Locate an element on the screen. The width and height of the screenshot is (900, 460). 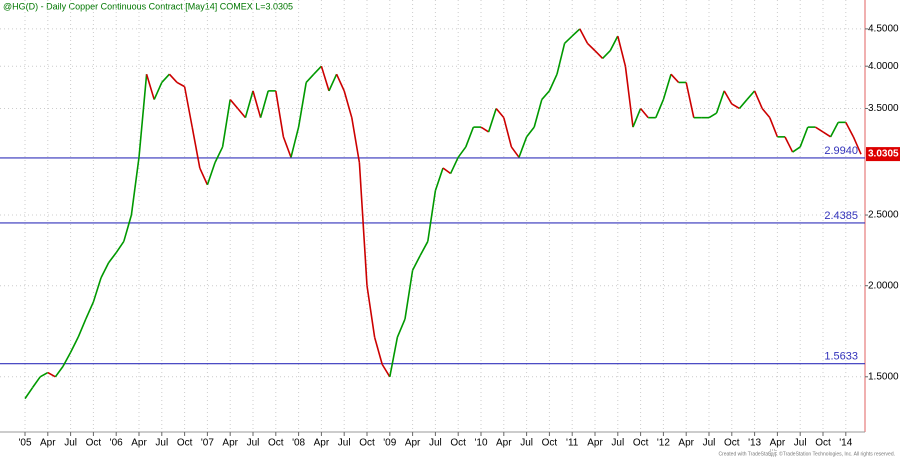
footer-icon is located at coordinates (773, 453).